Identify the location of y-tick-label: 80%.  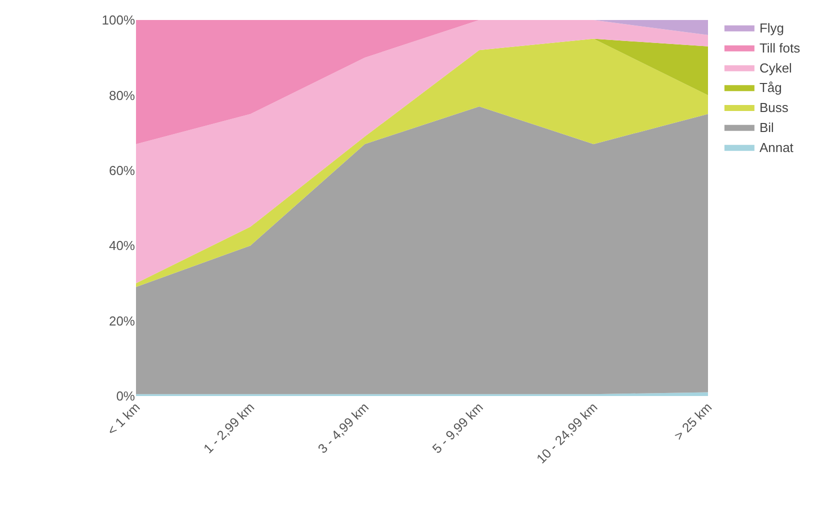
(122, 95).